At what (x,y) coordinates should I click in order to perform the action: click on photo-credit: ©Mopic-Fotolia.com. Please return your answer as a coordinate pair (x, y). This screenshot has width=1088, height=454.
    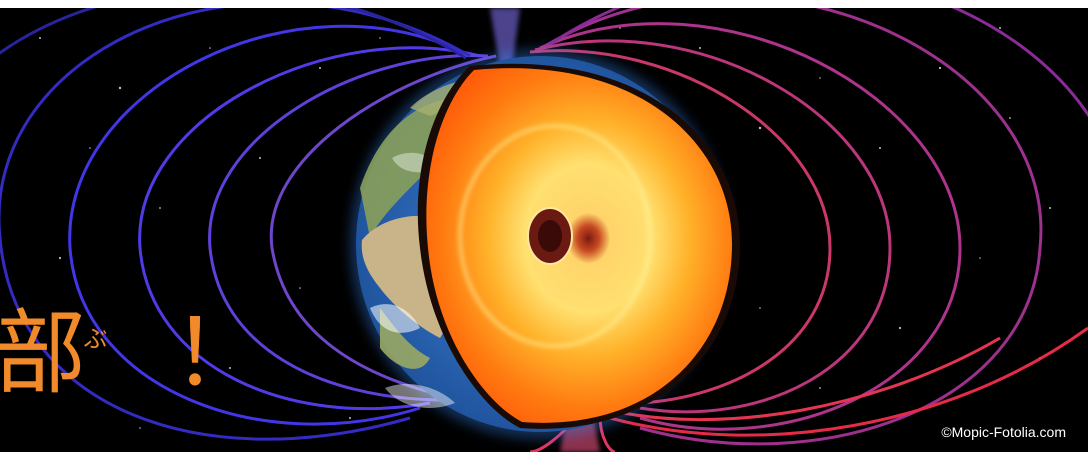
    Looking at the image, I should click on (1003, 432).